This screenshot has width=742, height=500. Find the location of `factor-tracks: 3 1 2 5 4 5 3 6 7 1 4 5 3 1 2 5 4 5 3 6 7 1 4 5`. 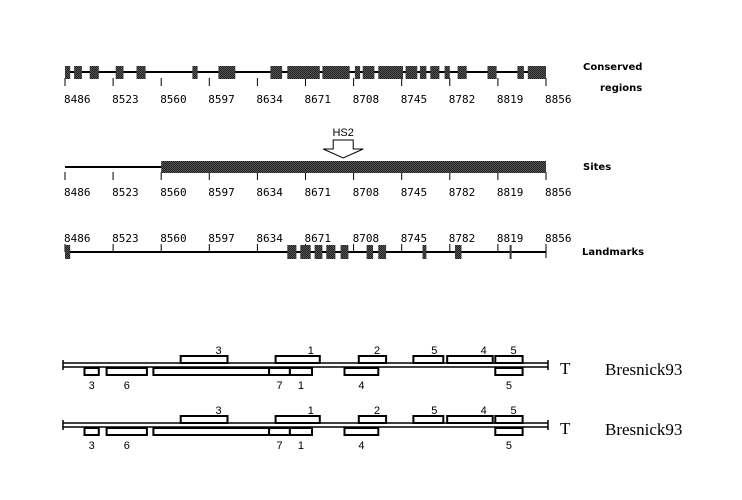

factor-tracks: 3 1 2 5 4 5 3 6 7 1 4 5 3 1 2 5 4 5 3 6 7 1 4 5 is located at coordinates (305, 398).